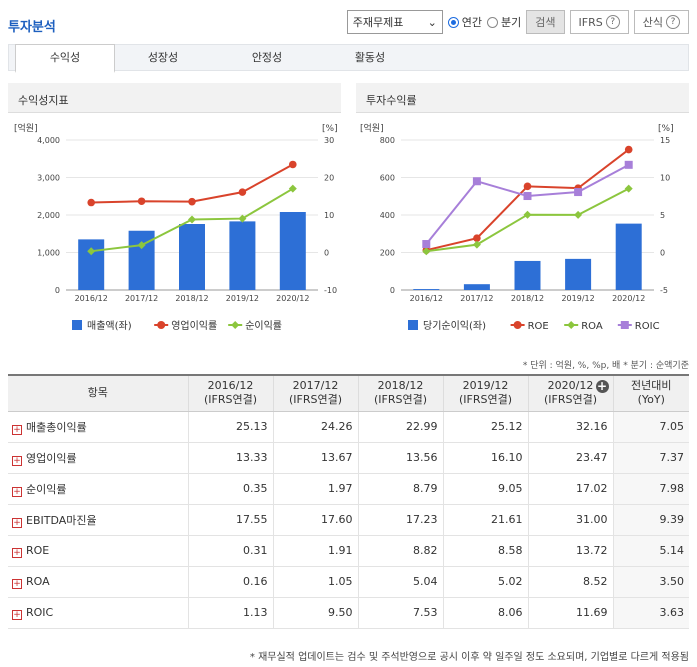  I want to click on column-yoy-sub: (YoY), so click(651, 400).